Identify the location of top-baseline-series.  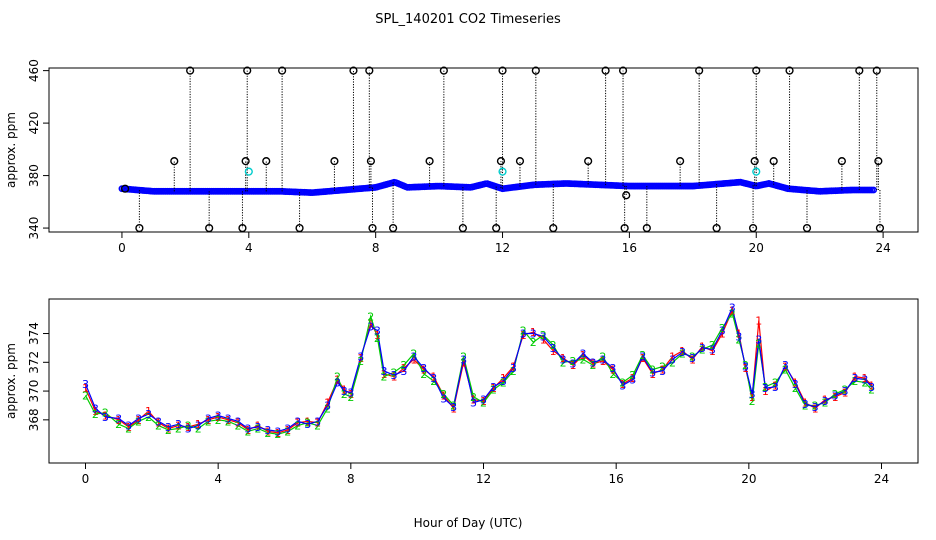
(497, 187).